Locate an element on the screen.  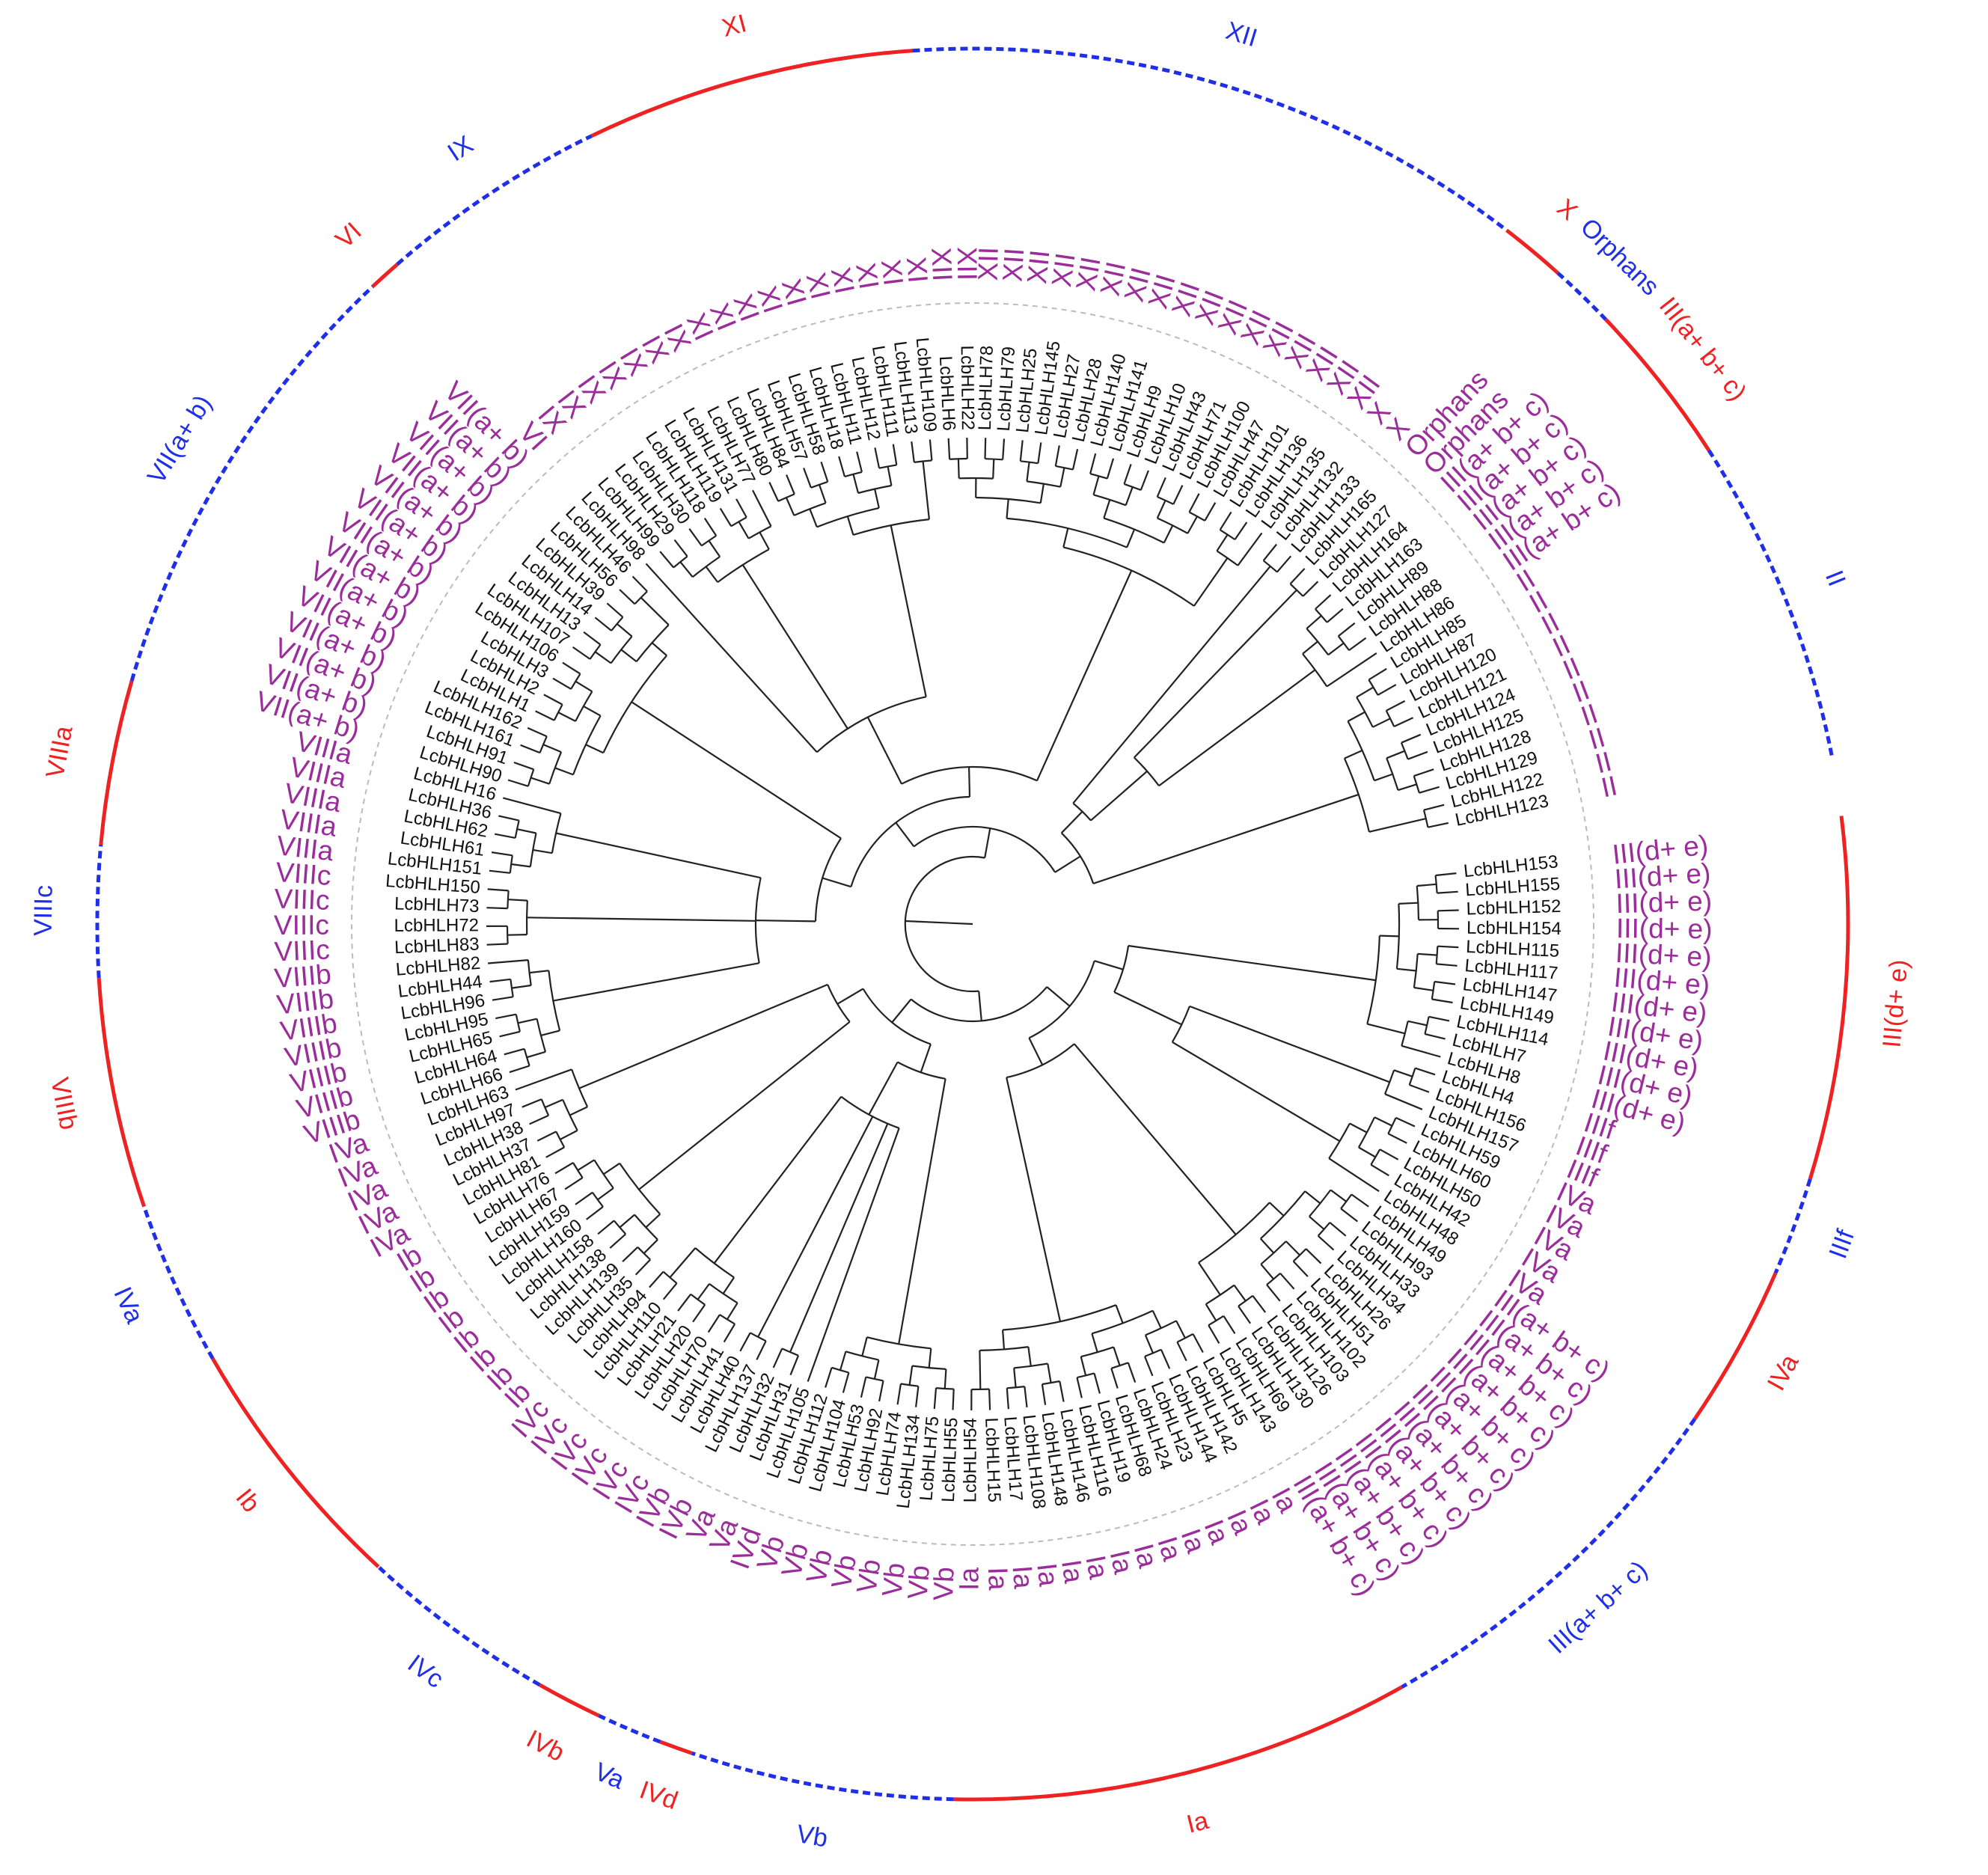
leaf-label: LcbHLH83 is located at coordinates (437, 946).